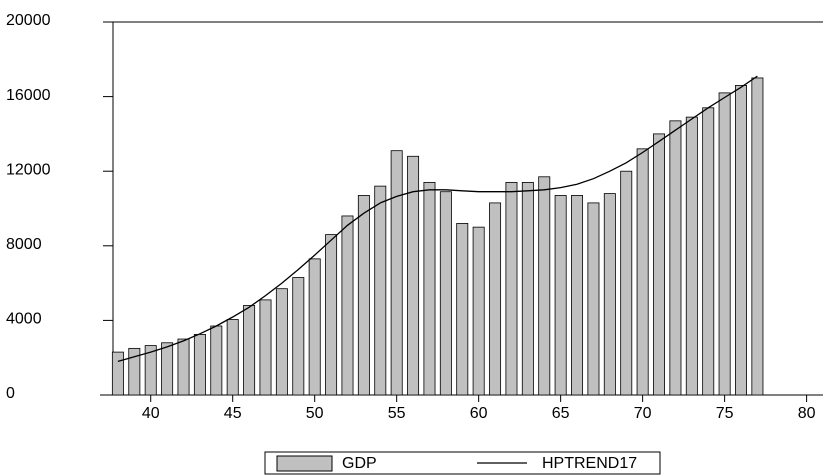  I want to click on x-tick-label: 55, so click(397, 413).